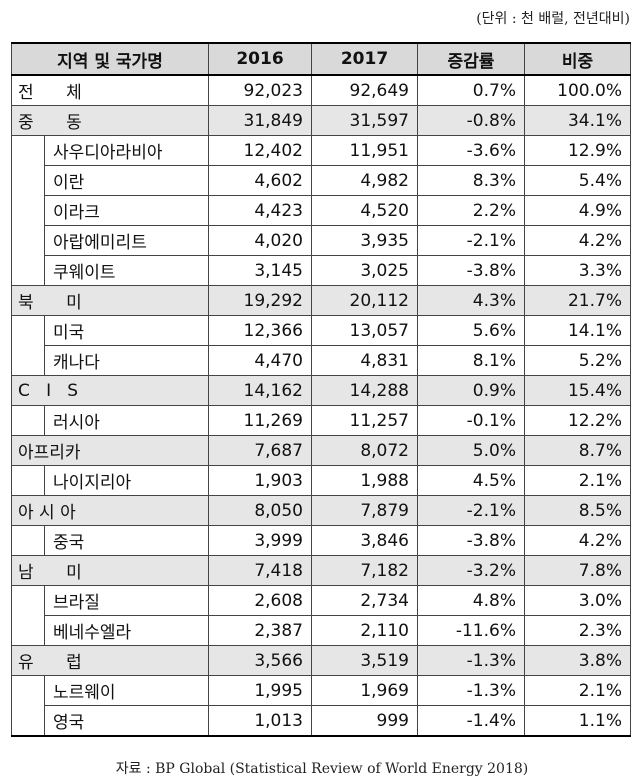 This screenshot has width=644, height=784. What do you see at coordinates (110, 450) in the screenshot?
I see `region-name: 아프리카` at bounding box center [110, 450].